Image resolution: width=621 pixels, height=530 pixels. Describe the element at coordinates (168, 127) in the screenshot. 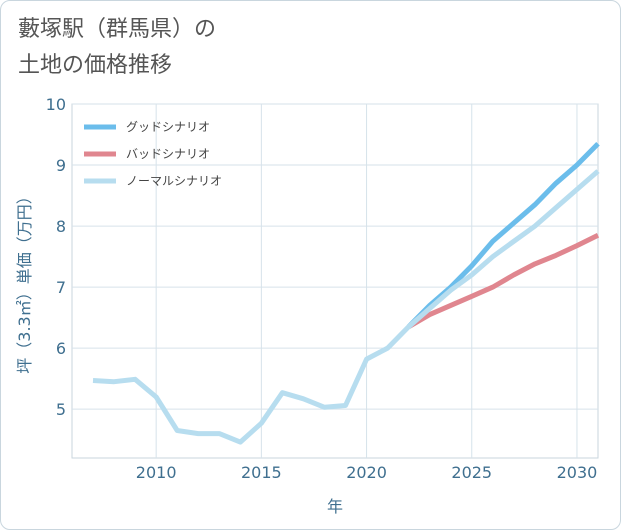

I see `legend-label: グッドシナリオ` at that location.